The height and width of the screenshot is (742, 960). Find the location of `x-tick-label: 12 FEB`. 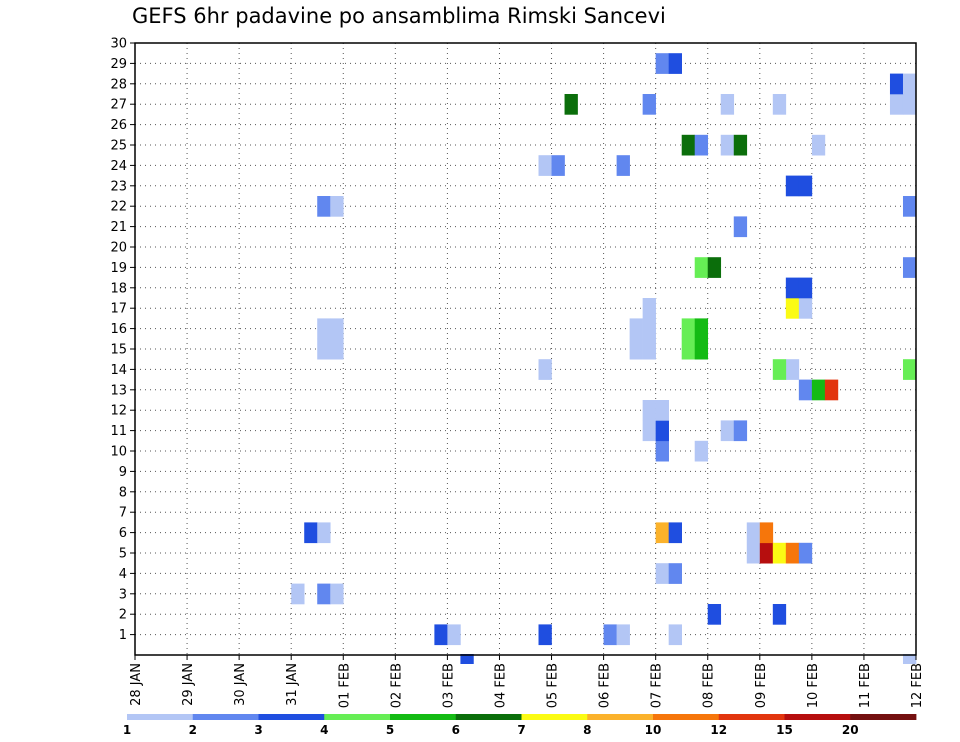

x-tick-label: 12 FEB is located at coordinates (917, 685).